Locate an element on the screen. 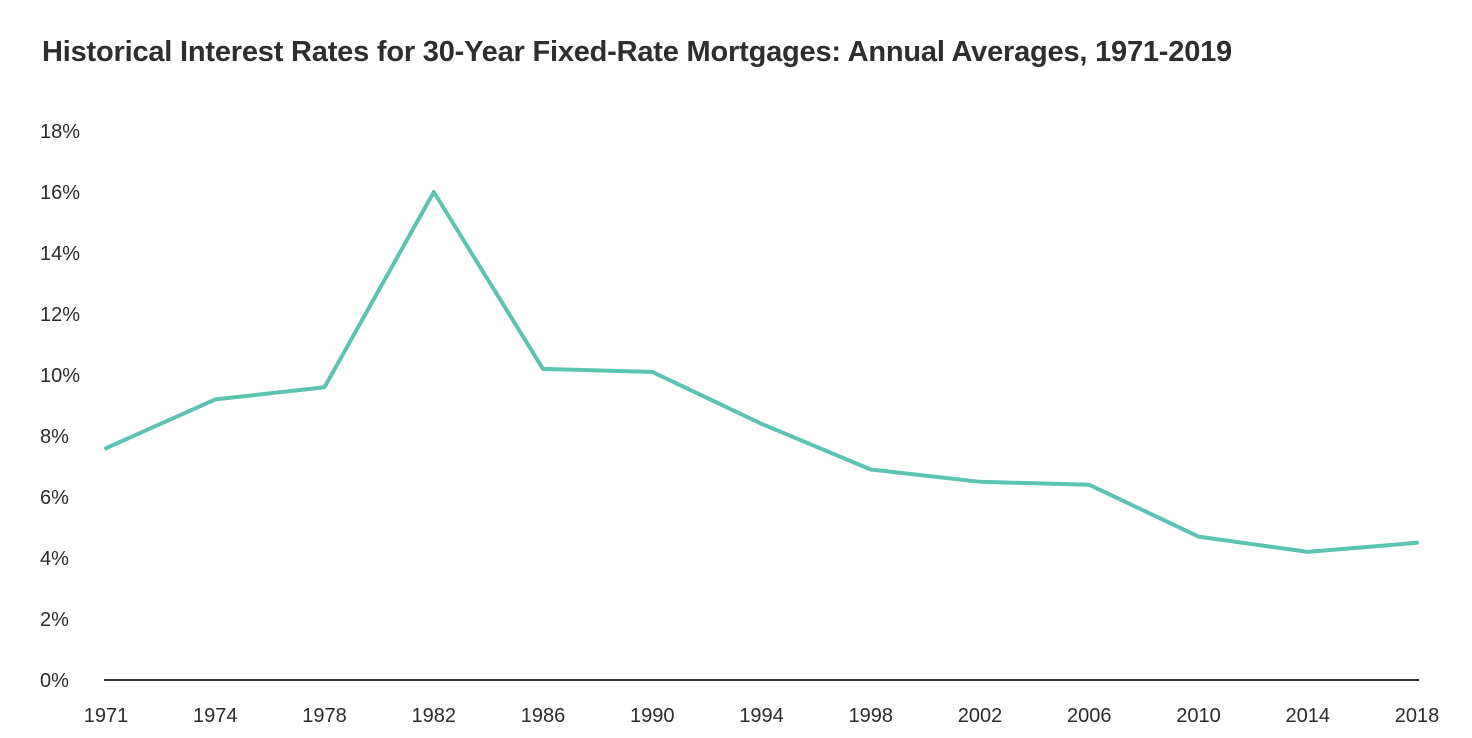  x-tick-label: 2010 is located at coordinates (1198, 716).